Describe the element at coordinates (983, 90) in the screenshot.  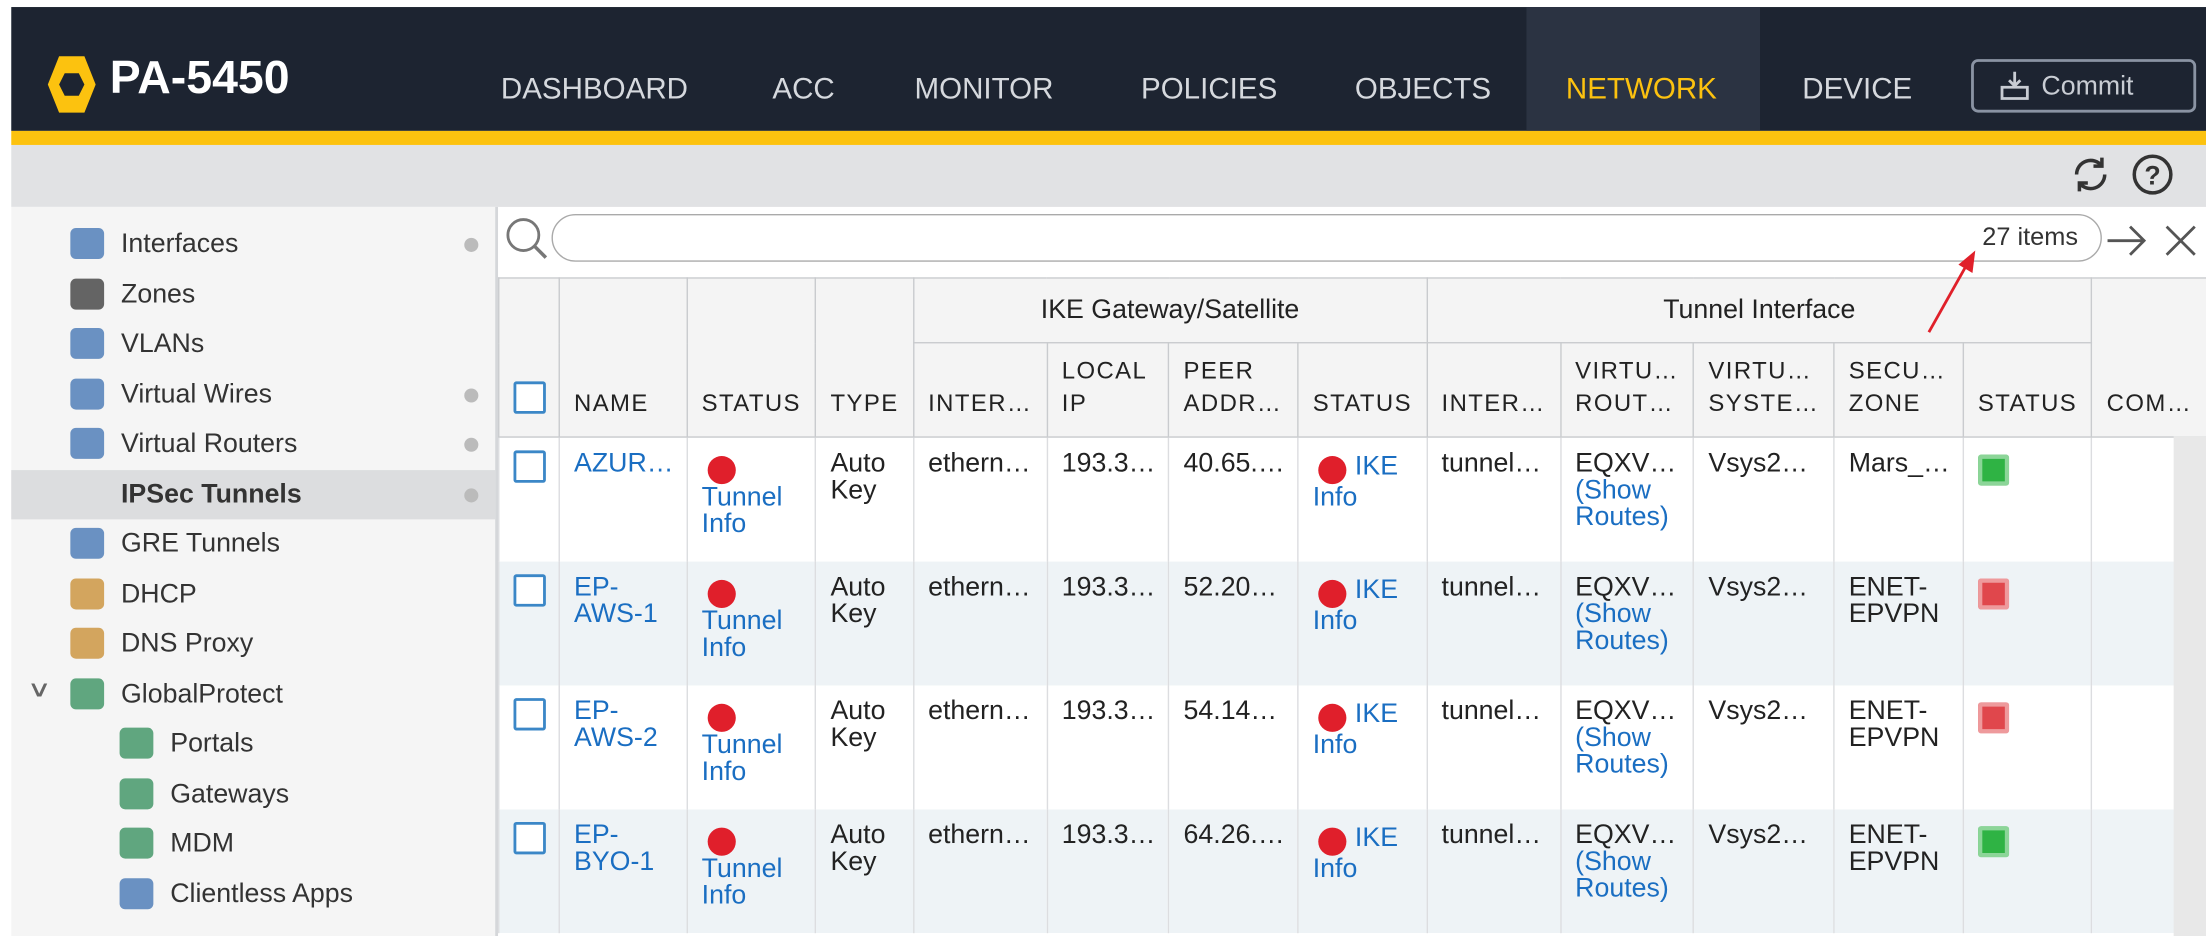
I see `nav-tab: MONITOR` at that location.